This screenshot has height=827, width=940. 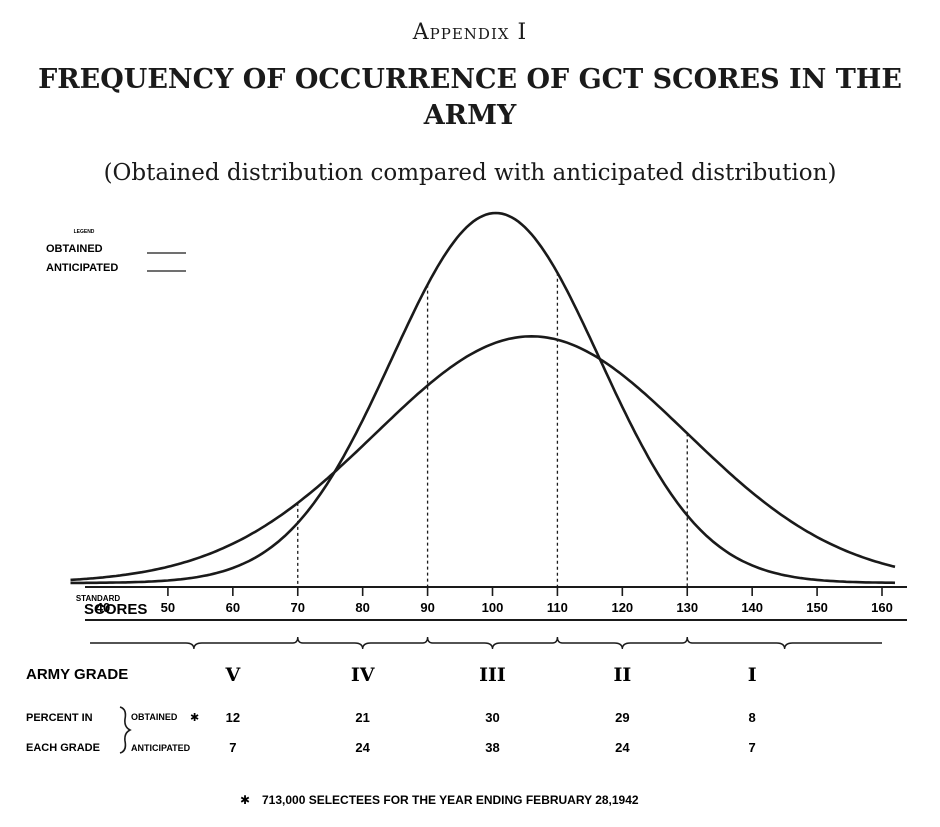 I want to click on footnote-marker: ✱, so click(x=245, y=800).